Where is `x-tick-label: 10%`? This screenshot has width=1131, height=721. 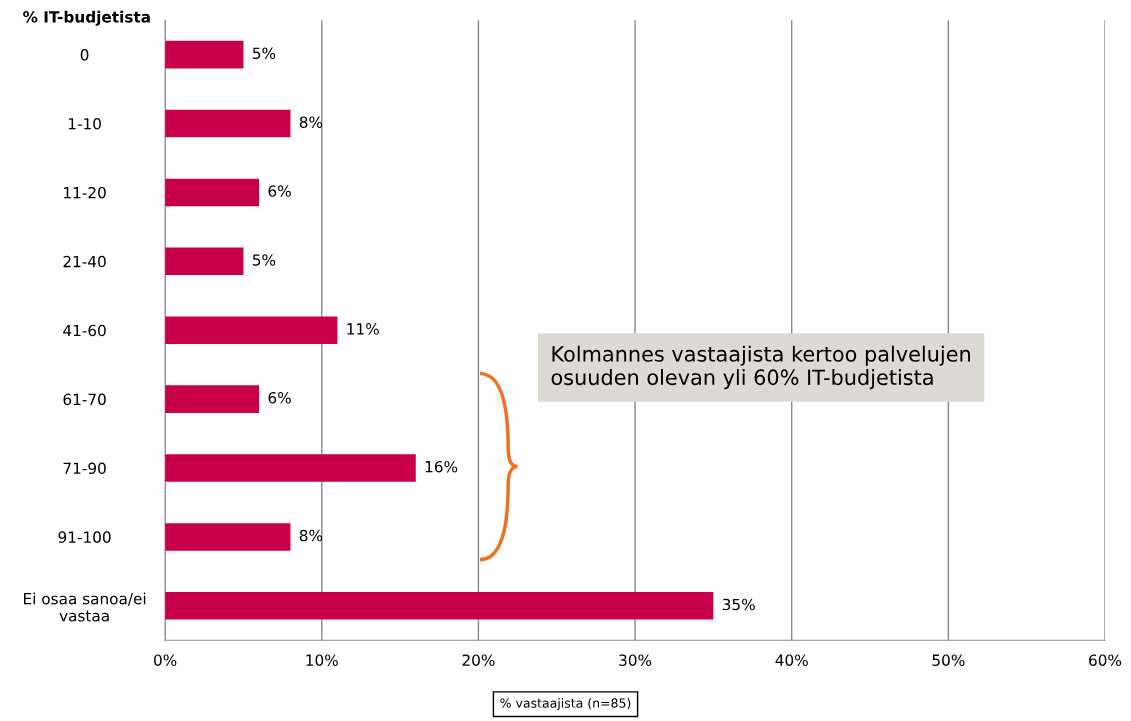
x-tick-label: 10% is located at coordinates (322, 660).